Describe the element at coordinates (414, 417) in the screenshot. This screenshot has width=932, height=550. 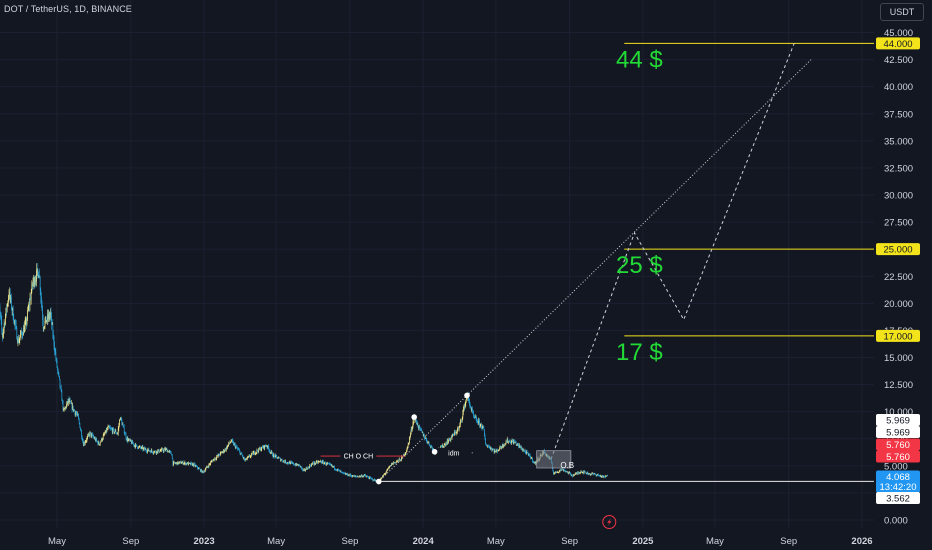
I see `pivot-point` at that location.